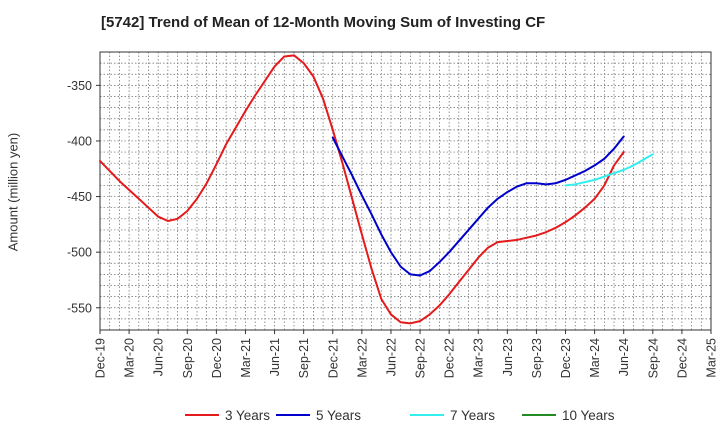 The height and width of the screenshot is (440, 720). I want to click on x-tick-label: Dec-19, so click(101, 358).